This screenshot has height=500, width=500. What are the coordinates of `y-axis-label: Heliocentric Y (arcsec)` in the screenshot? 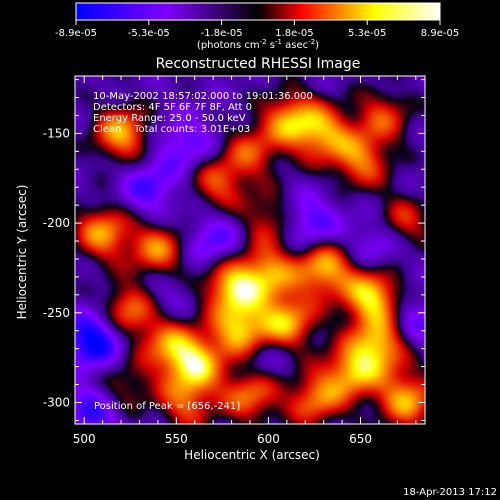 It's located at (22, 252).